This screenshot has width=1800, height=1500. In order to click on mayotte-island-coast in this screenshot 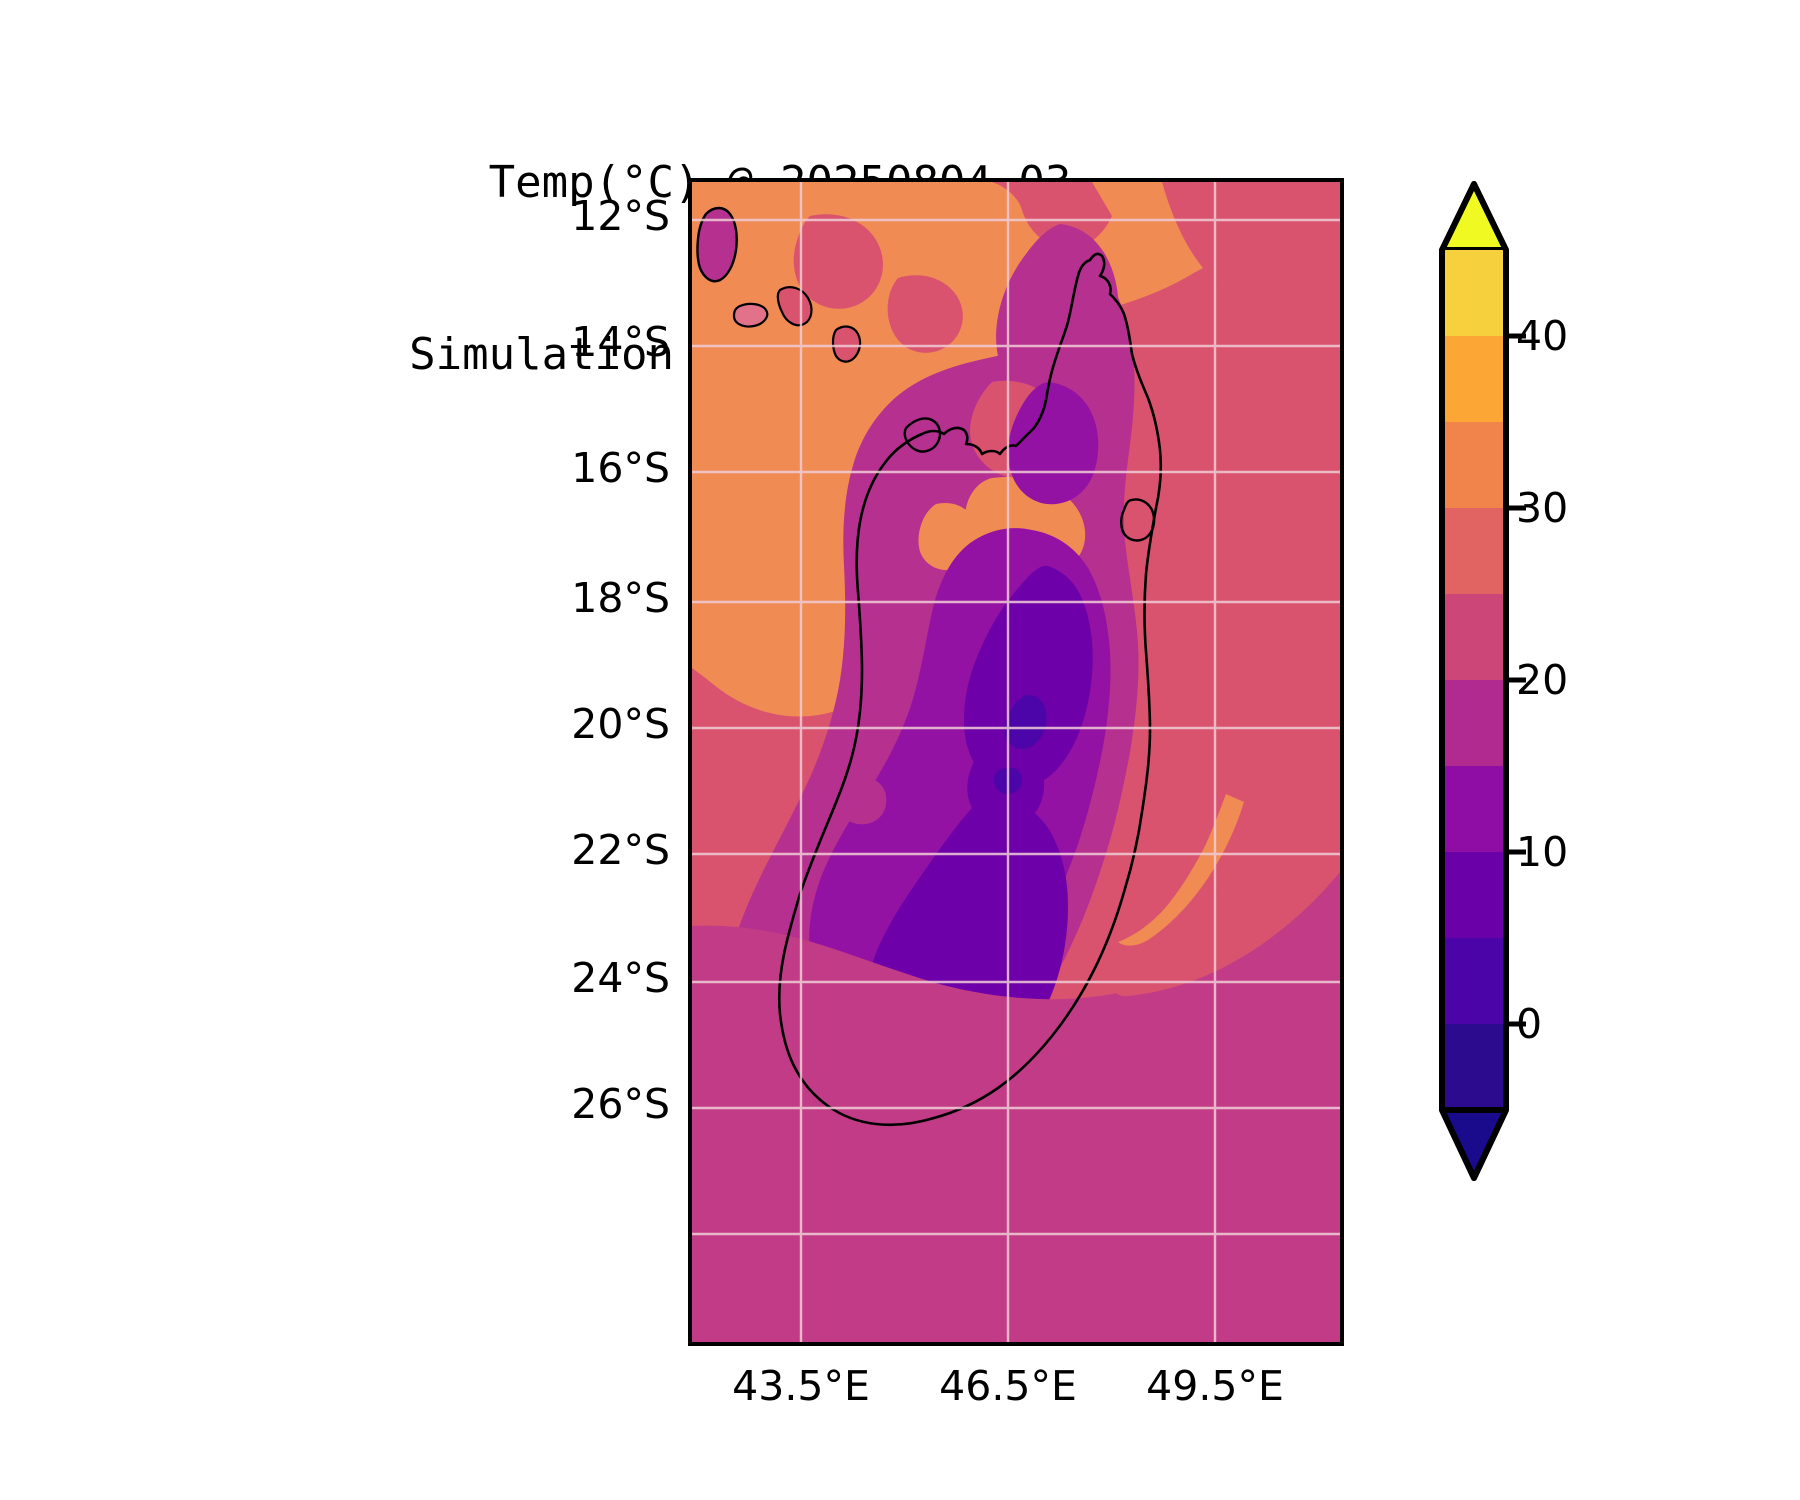, I will do `click(846, 344)`.